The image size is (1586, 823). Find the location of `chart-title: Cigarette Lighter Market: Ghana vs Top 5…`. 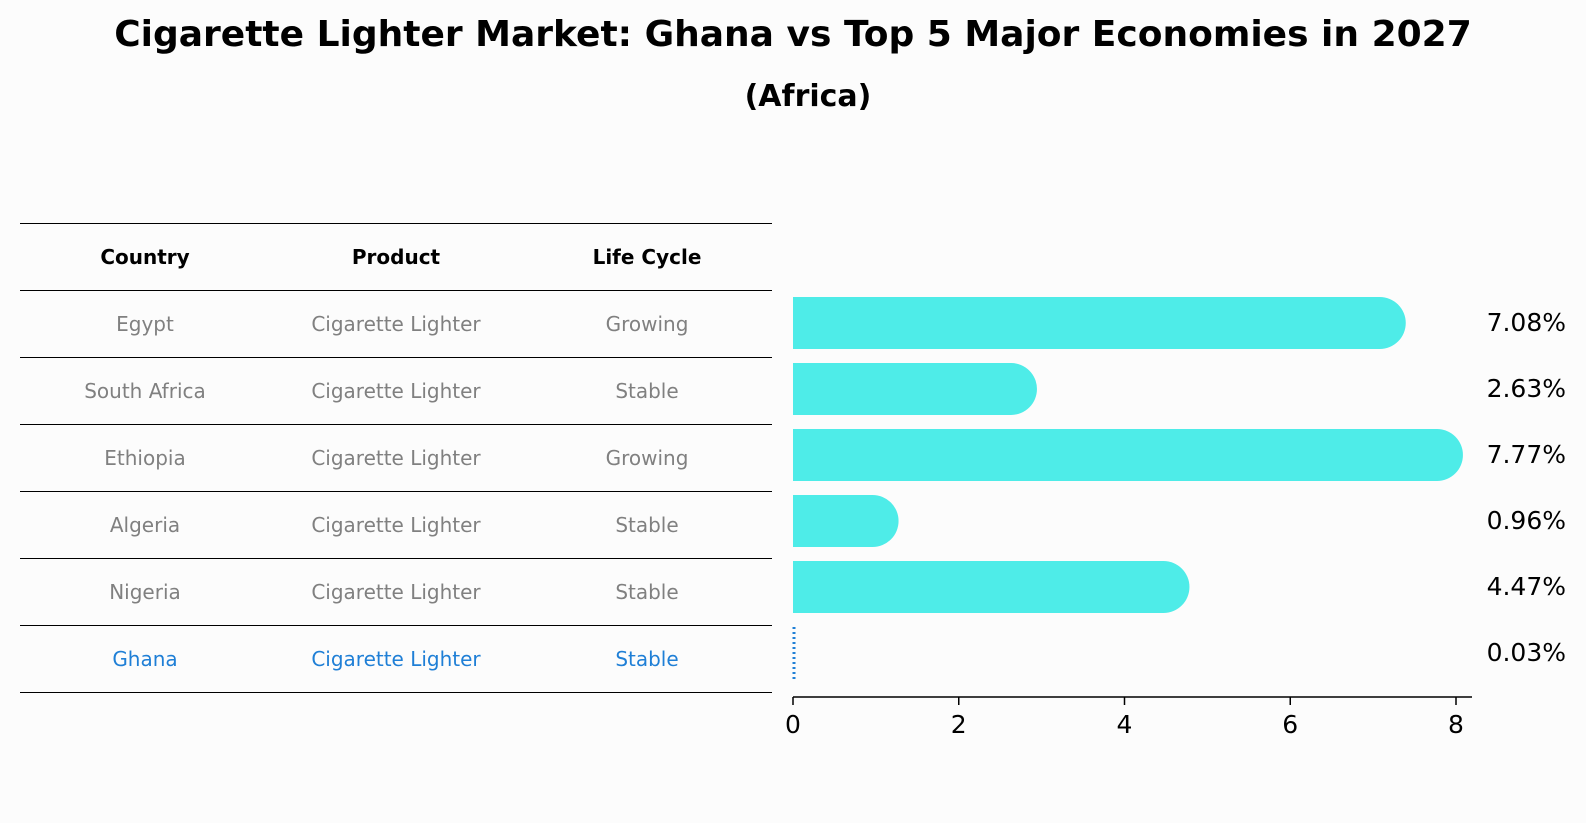

chart-title: Cigarette Lighter Market: Ghana vs Top 5… is located at coordinates (793, 34).